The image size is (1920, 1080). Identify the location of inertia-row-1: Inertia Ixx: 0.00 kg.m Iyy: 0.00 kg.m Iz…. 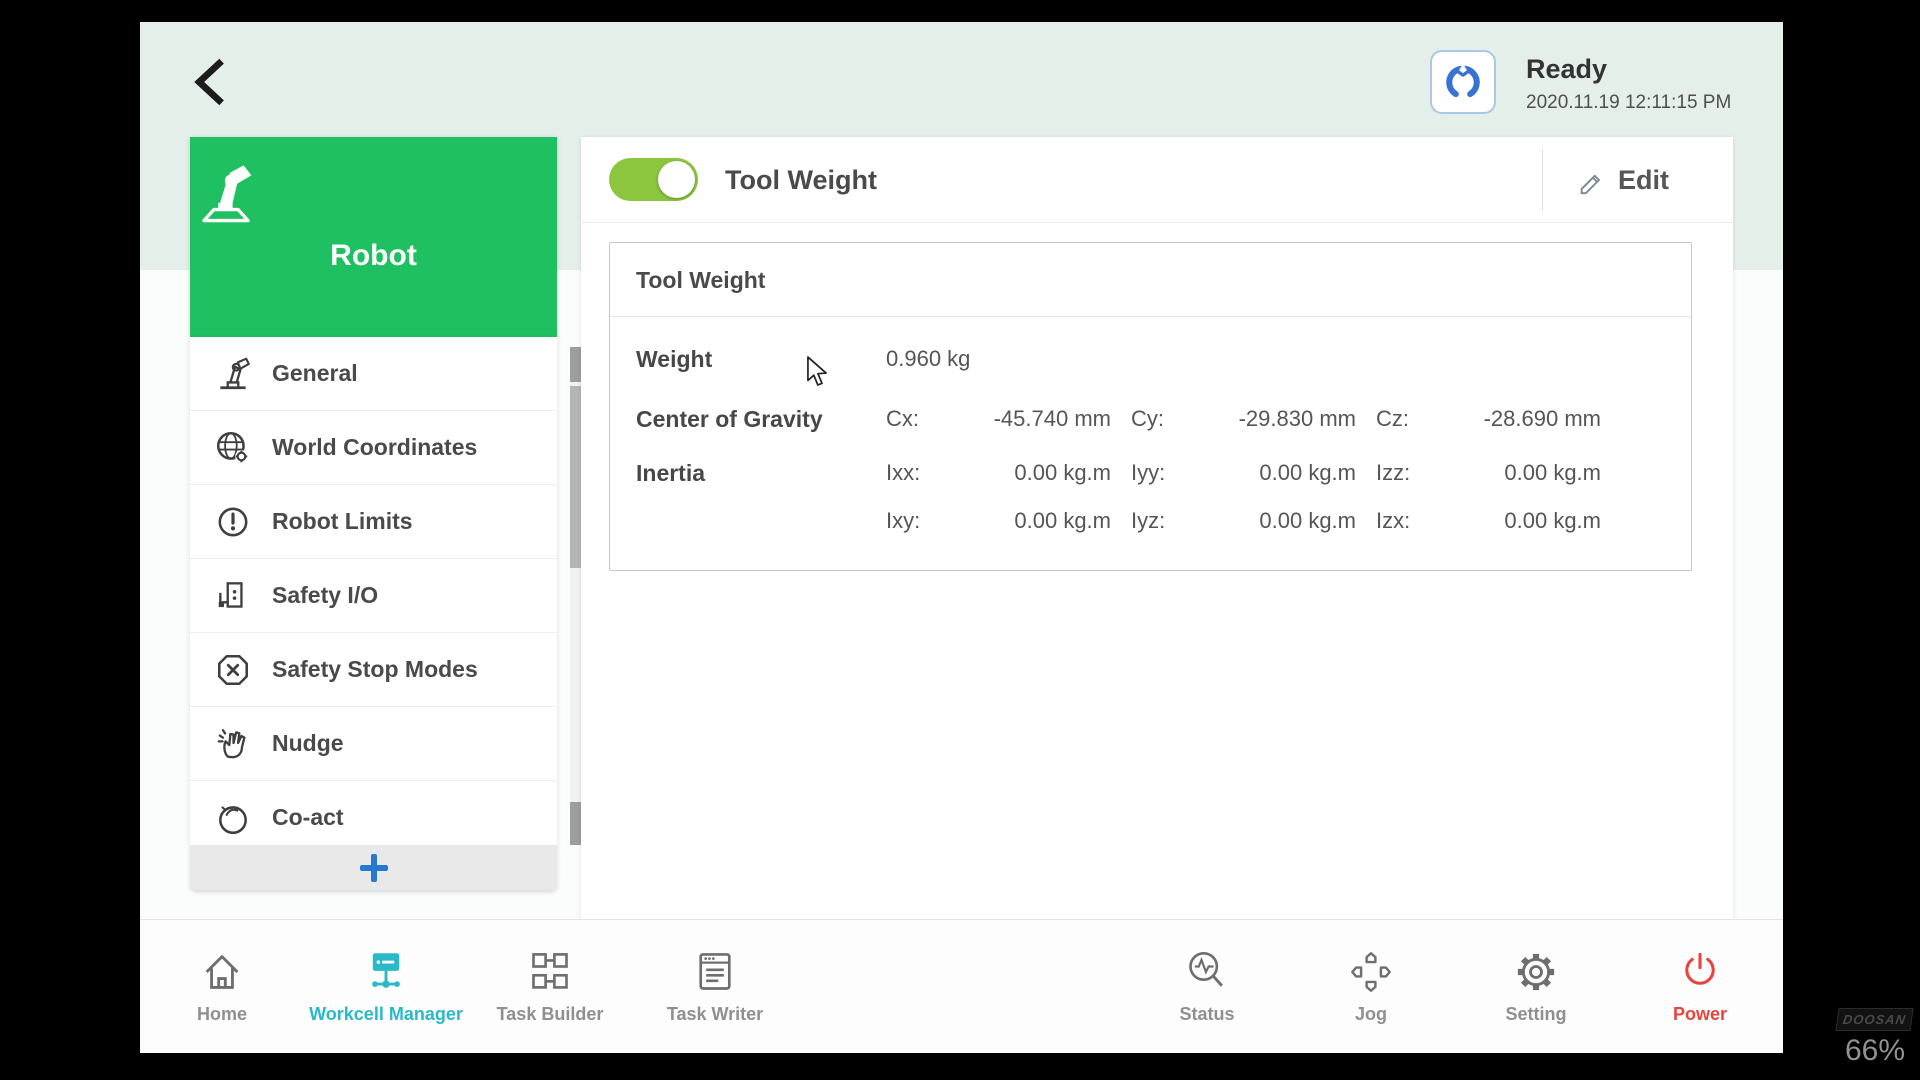
(1163, 473).